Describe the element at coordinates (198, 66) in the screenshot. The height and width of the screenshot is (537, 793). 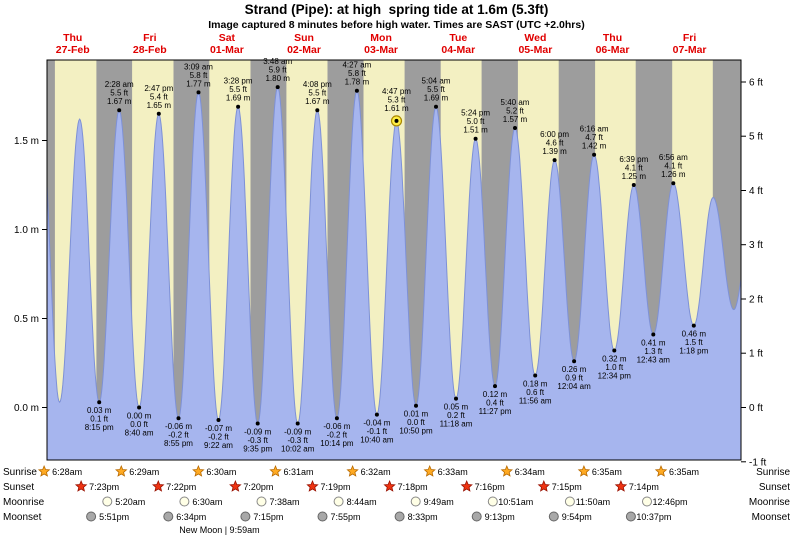
I see `tide-event-label-line: 3:09 am` at that location.